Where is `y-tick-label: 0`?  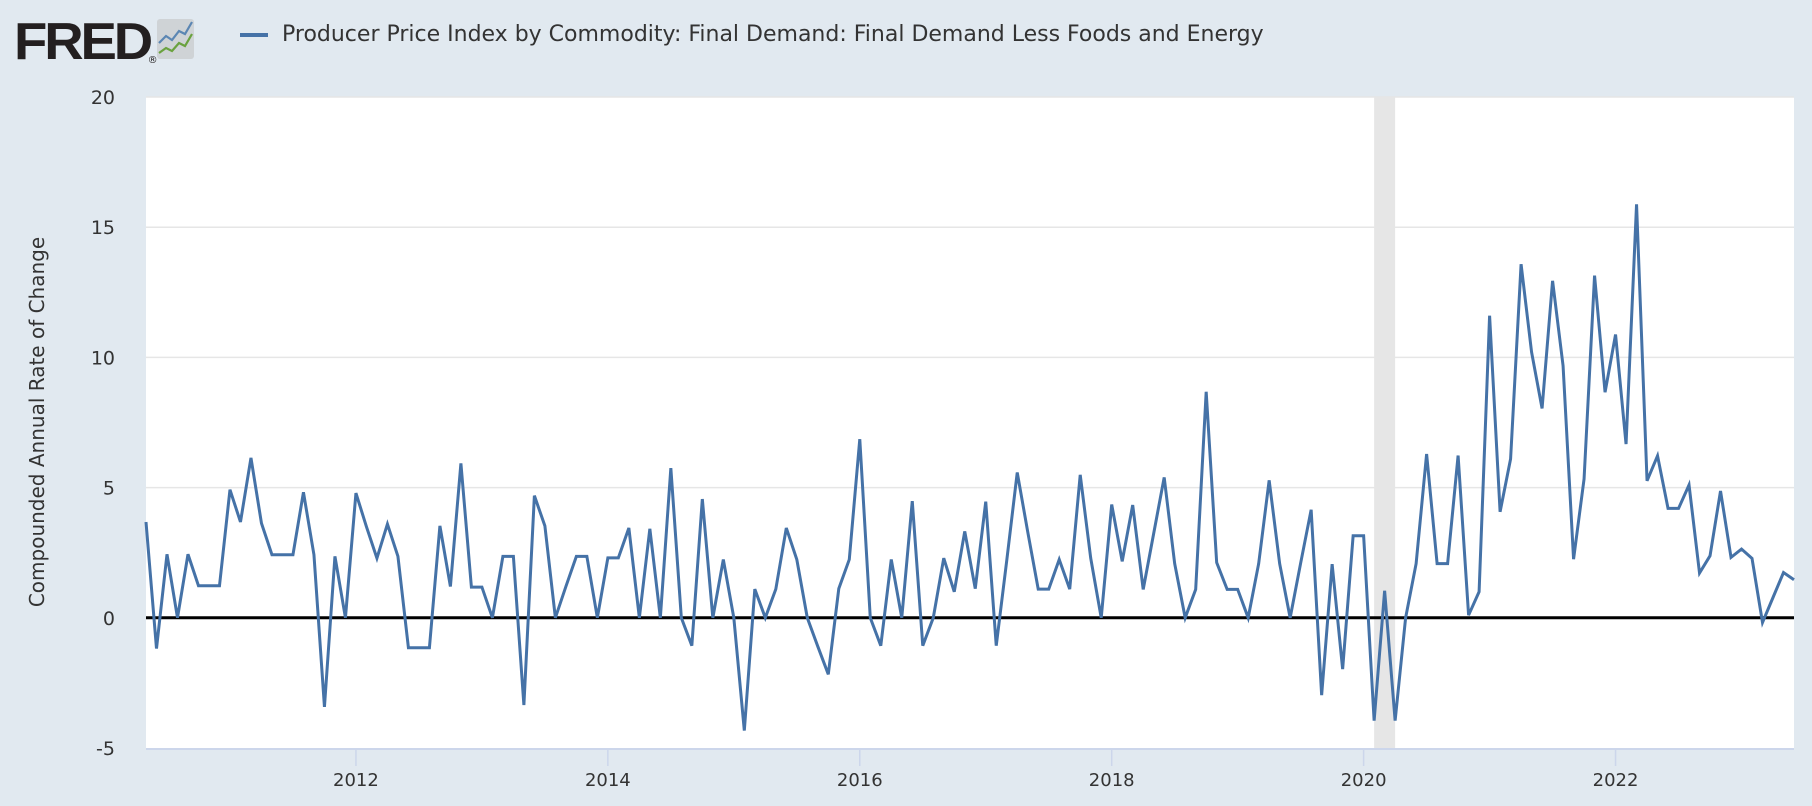
y-tick-label: 0 is located at coordinates (109, 619).